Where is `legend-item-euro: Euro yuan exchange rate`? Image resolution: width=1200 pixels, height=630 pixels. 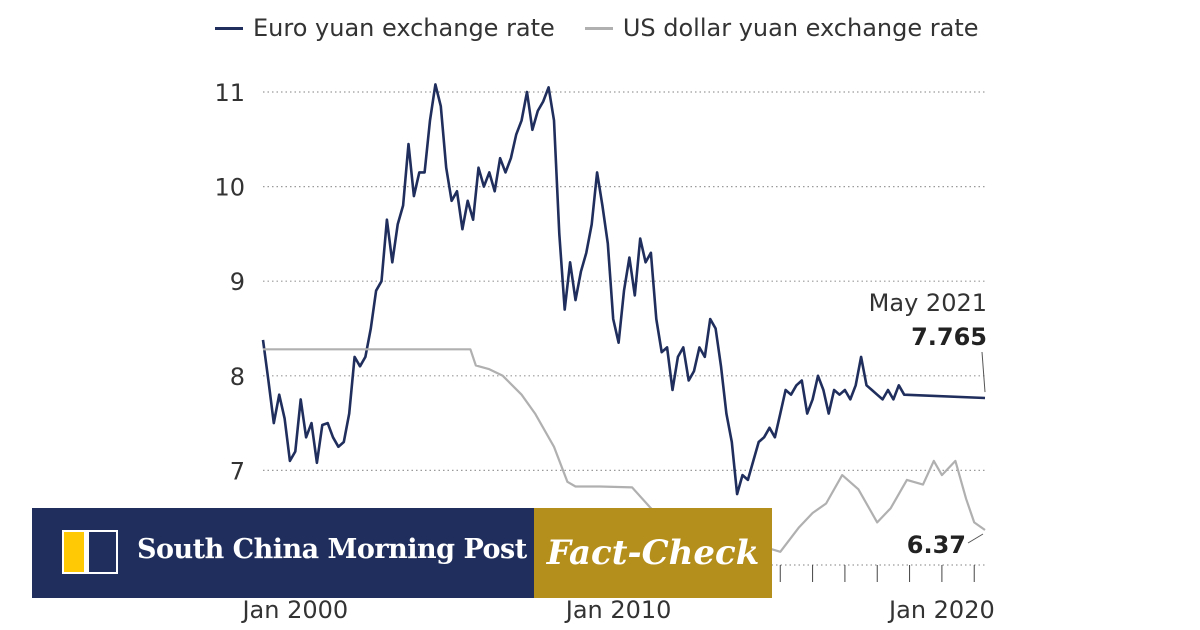 legend-item-euro: Euro yuan exchange rate is located at coordinates (385, 28).